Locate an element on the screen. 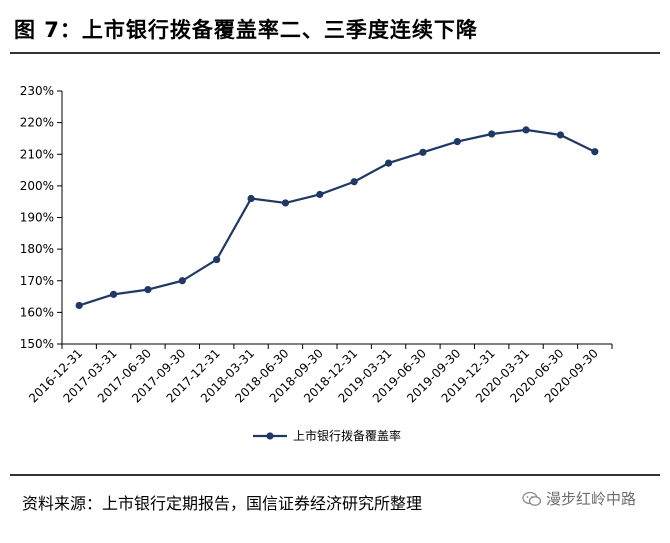 The height and width of the screenshot is (543, 670). bottom-rule is located at coordinates (335, 475).